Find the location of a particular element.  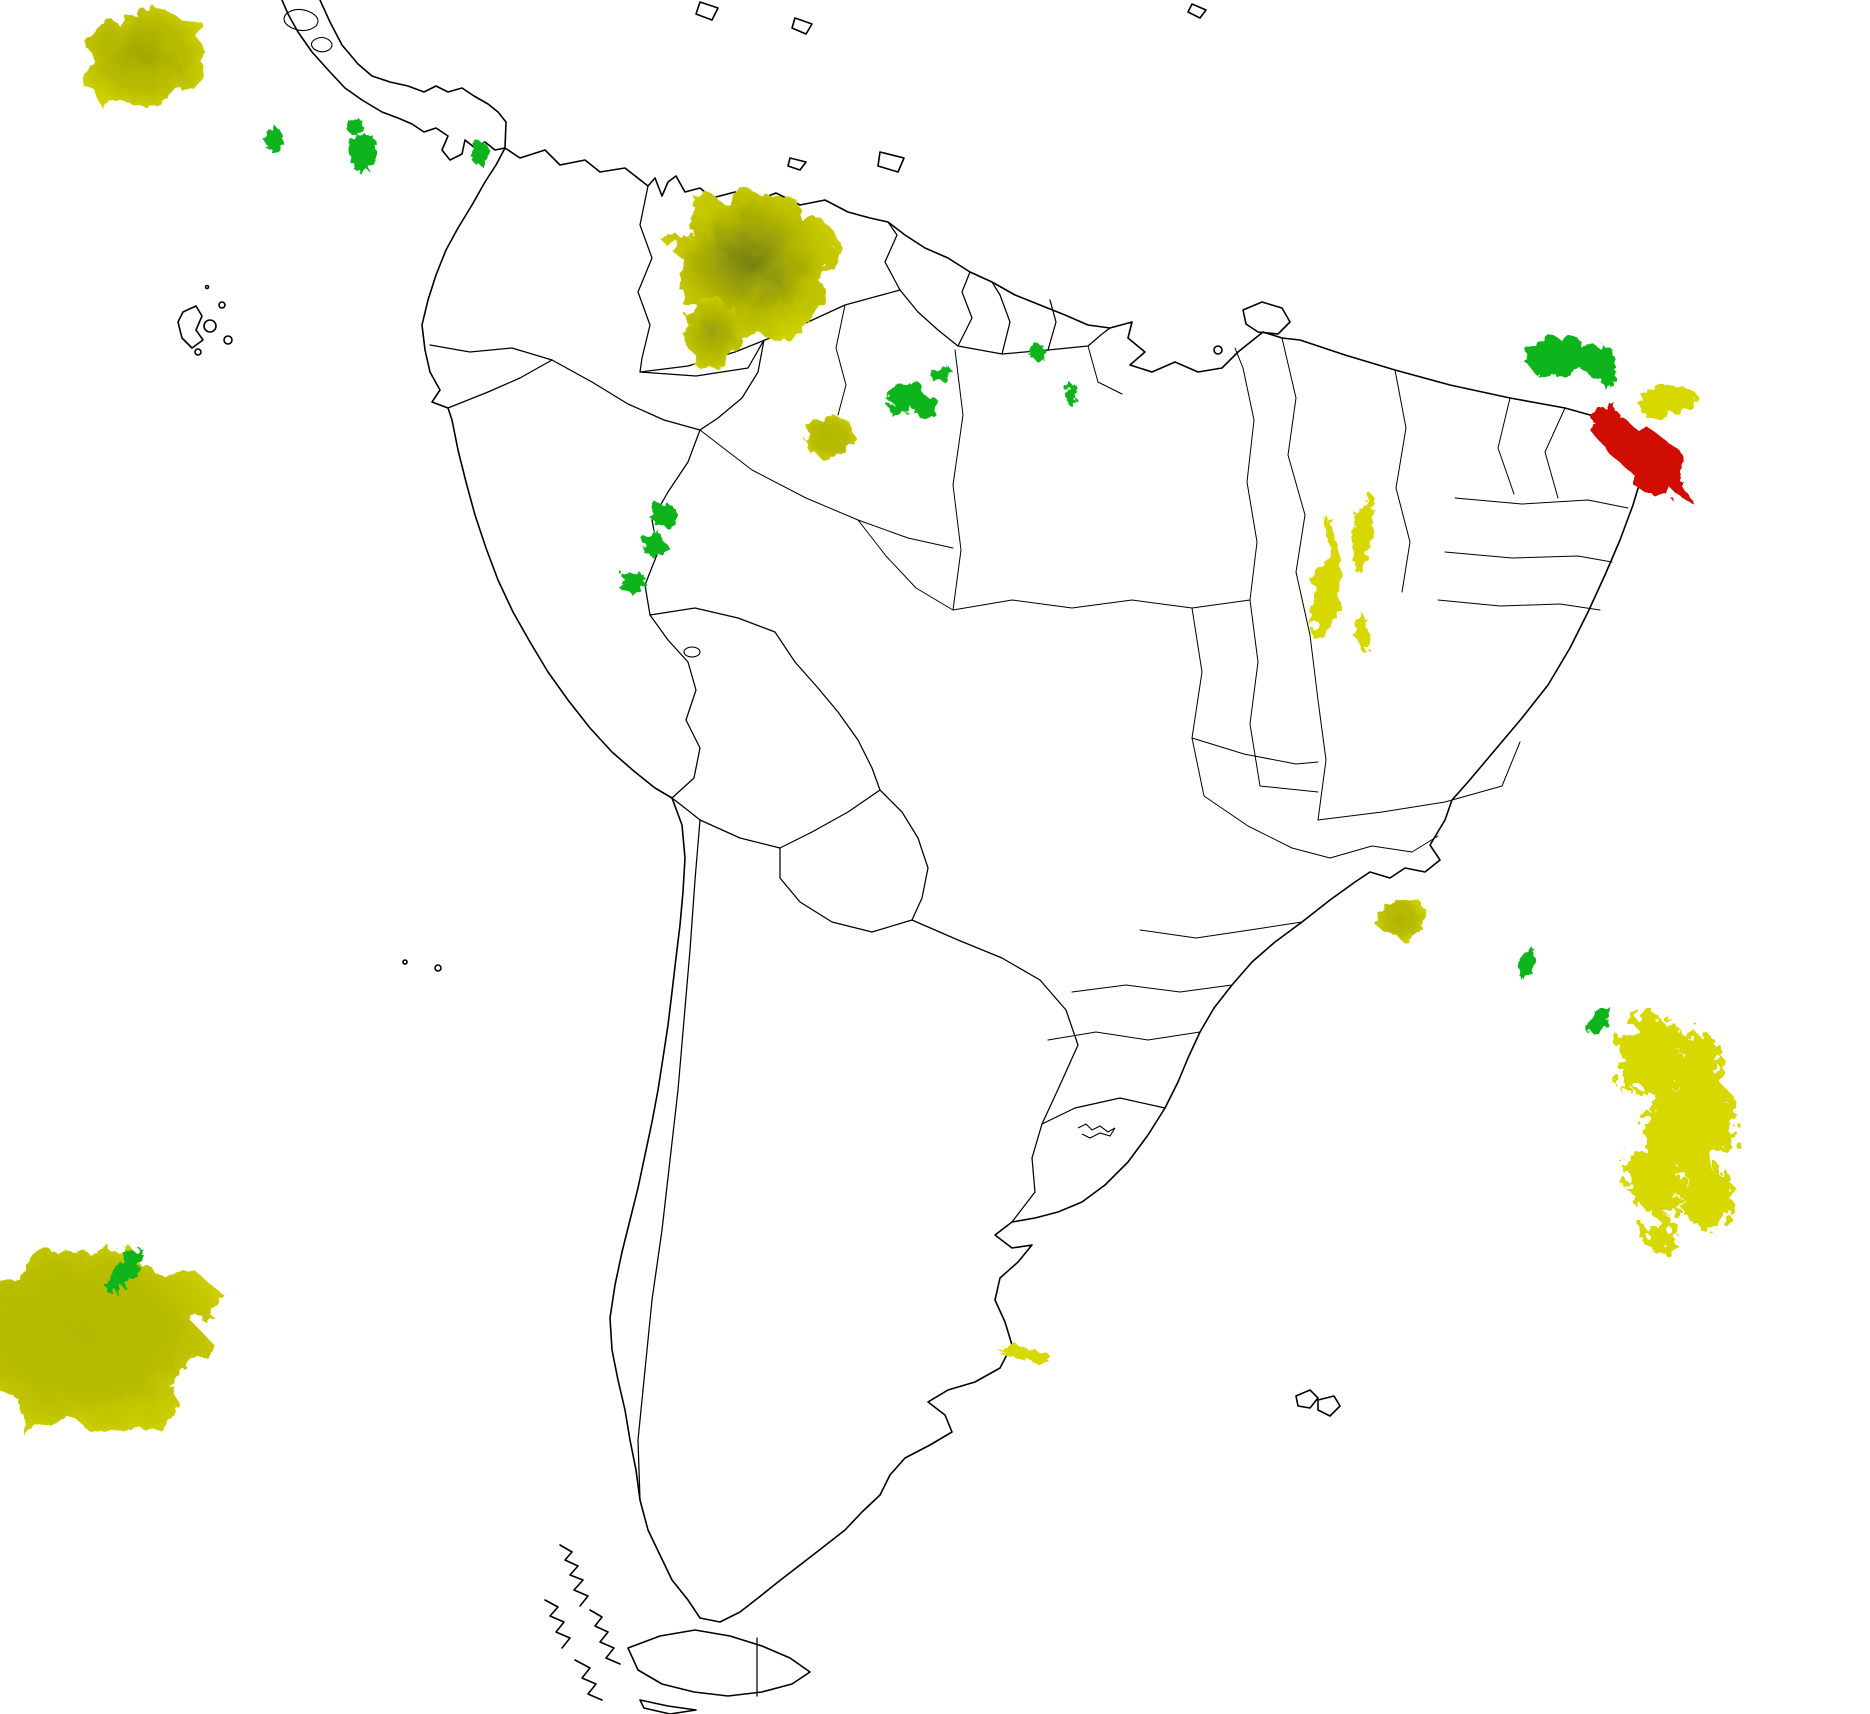

border-colombia-peru is located at coordinates (626, 395).